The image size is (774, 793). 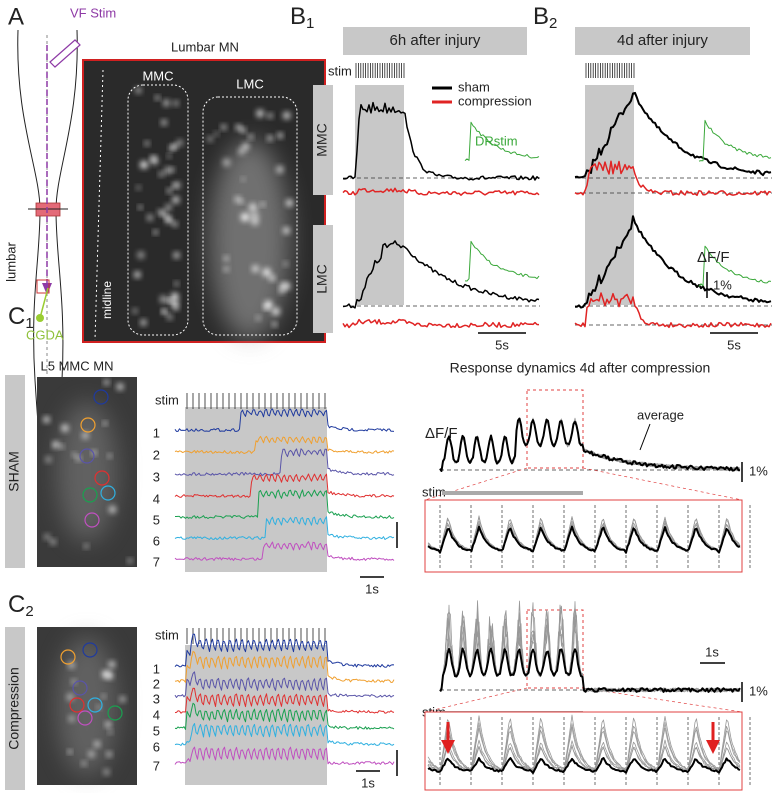 What do you see at coordinates (156, 561) in the screenshot?
I see `cell-number: 7` at bounding box center [156, 561].